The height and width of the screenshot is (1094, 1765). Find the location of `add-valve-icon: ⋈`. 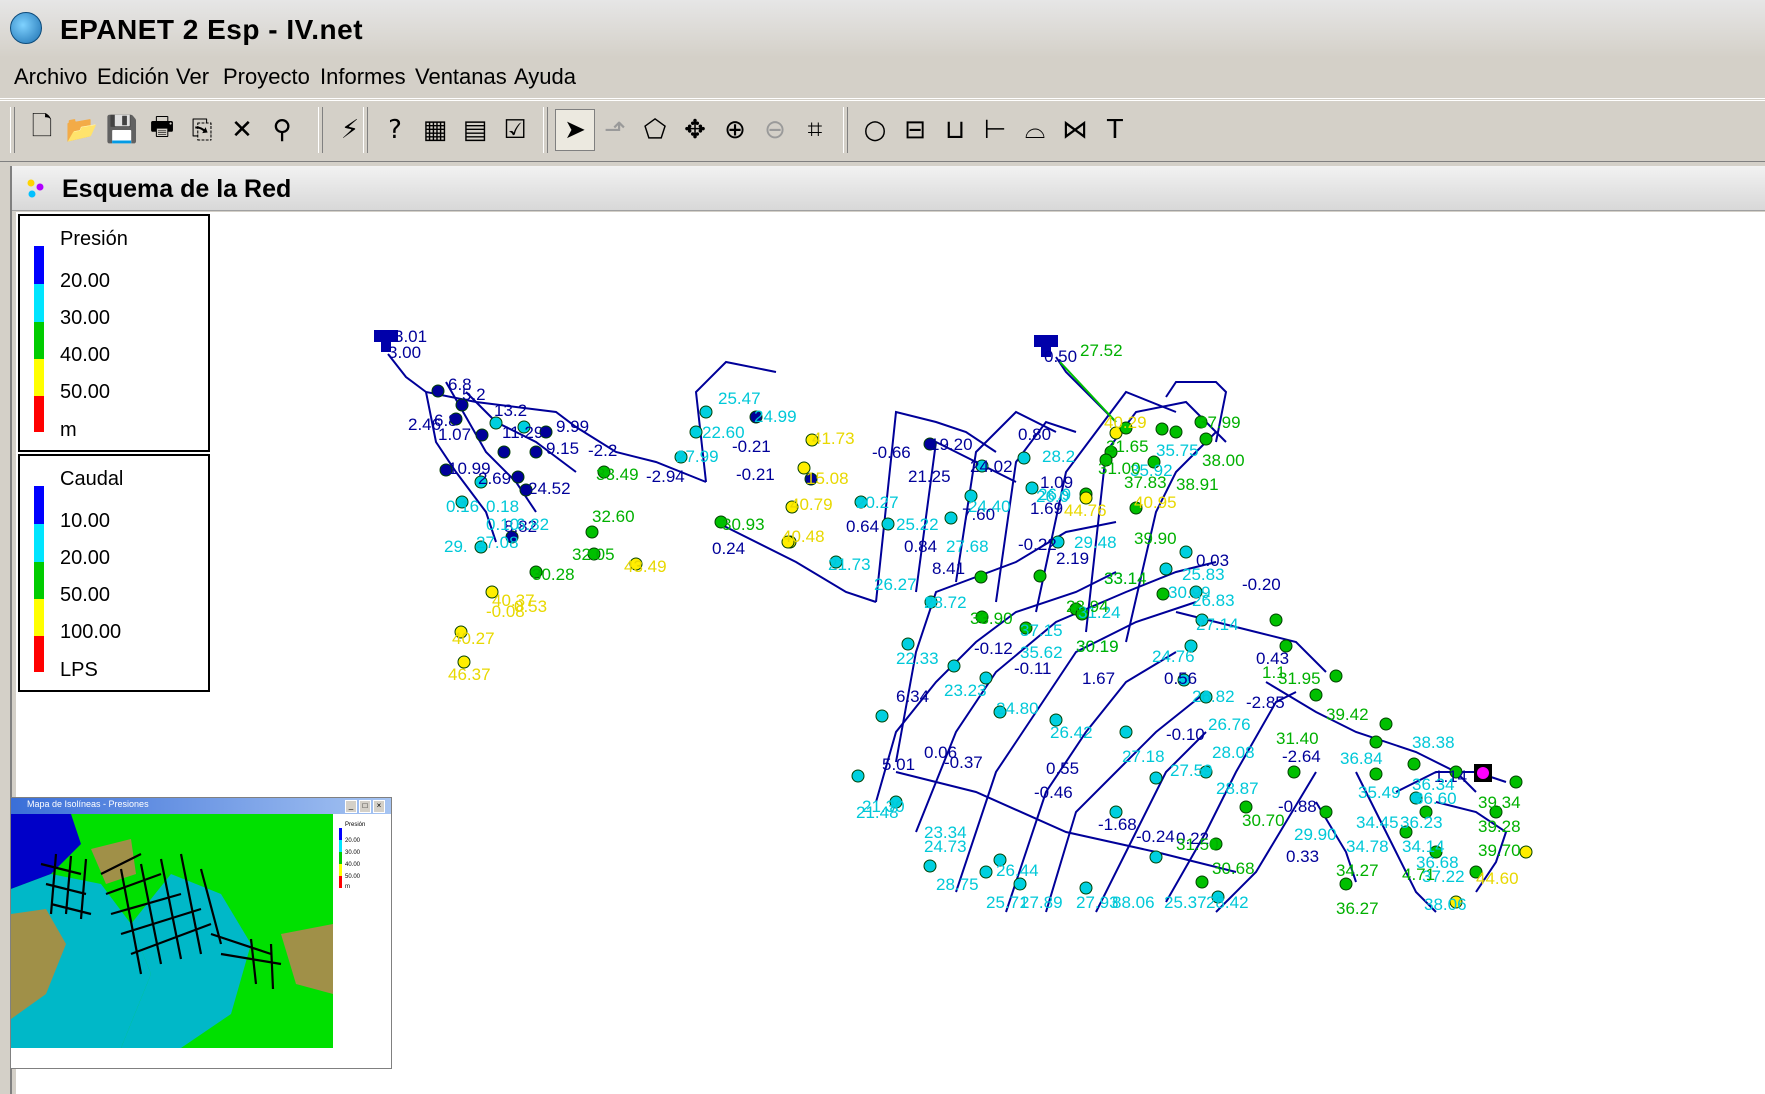

add-valve-icon: ⋈ is located at coordinates (1075, 130).